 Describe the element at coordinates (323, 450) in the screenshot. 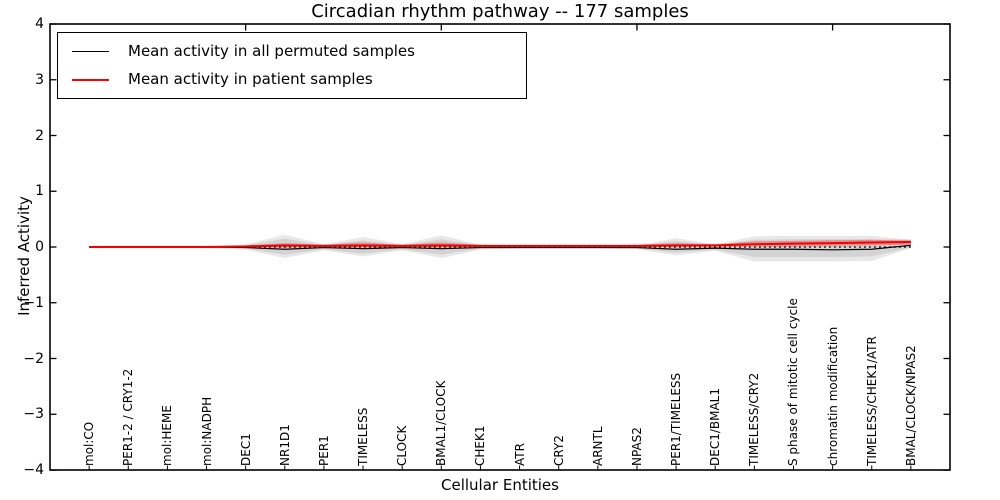

I see `x-entity-label: PER1` at that location.